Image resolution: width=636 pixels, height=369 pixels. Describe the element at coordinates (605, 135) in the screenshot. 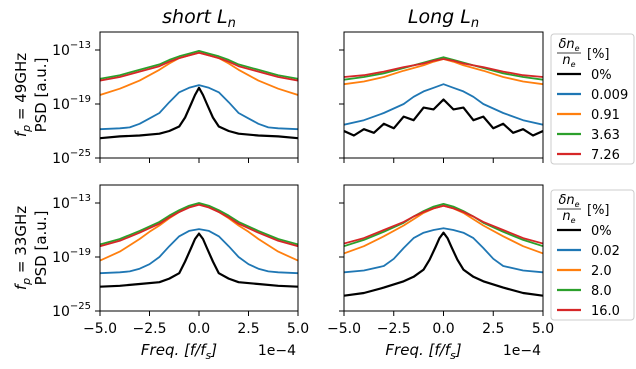

I see `legend-entry-label: 3.63` at that location.